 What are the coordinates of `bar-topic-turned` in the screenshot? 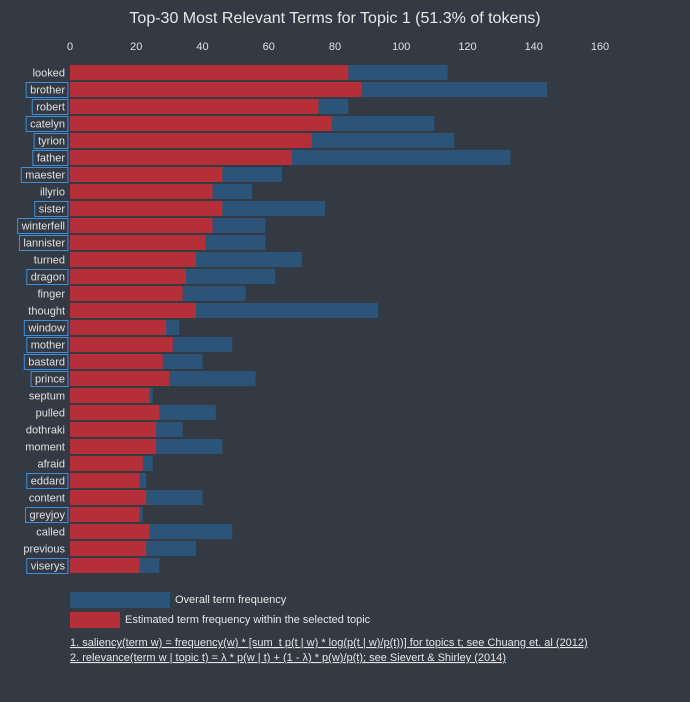 It's located at (133, 259).